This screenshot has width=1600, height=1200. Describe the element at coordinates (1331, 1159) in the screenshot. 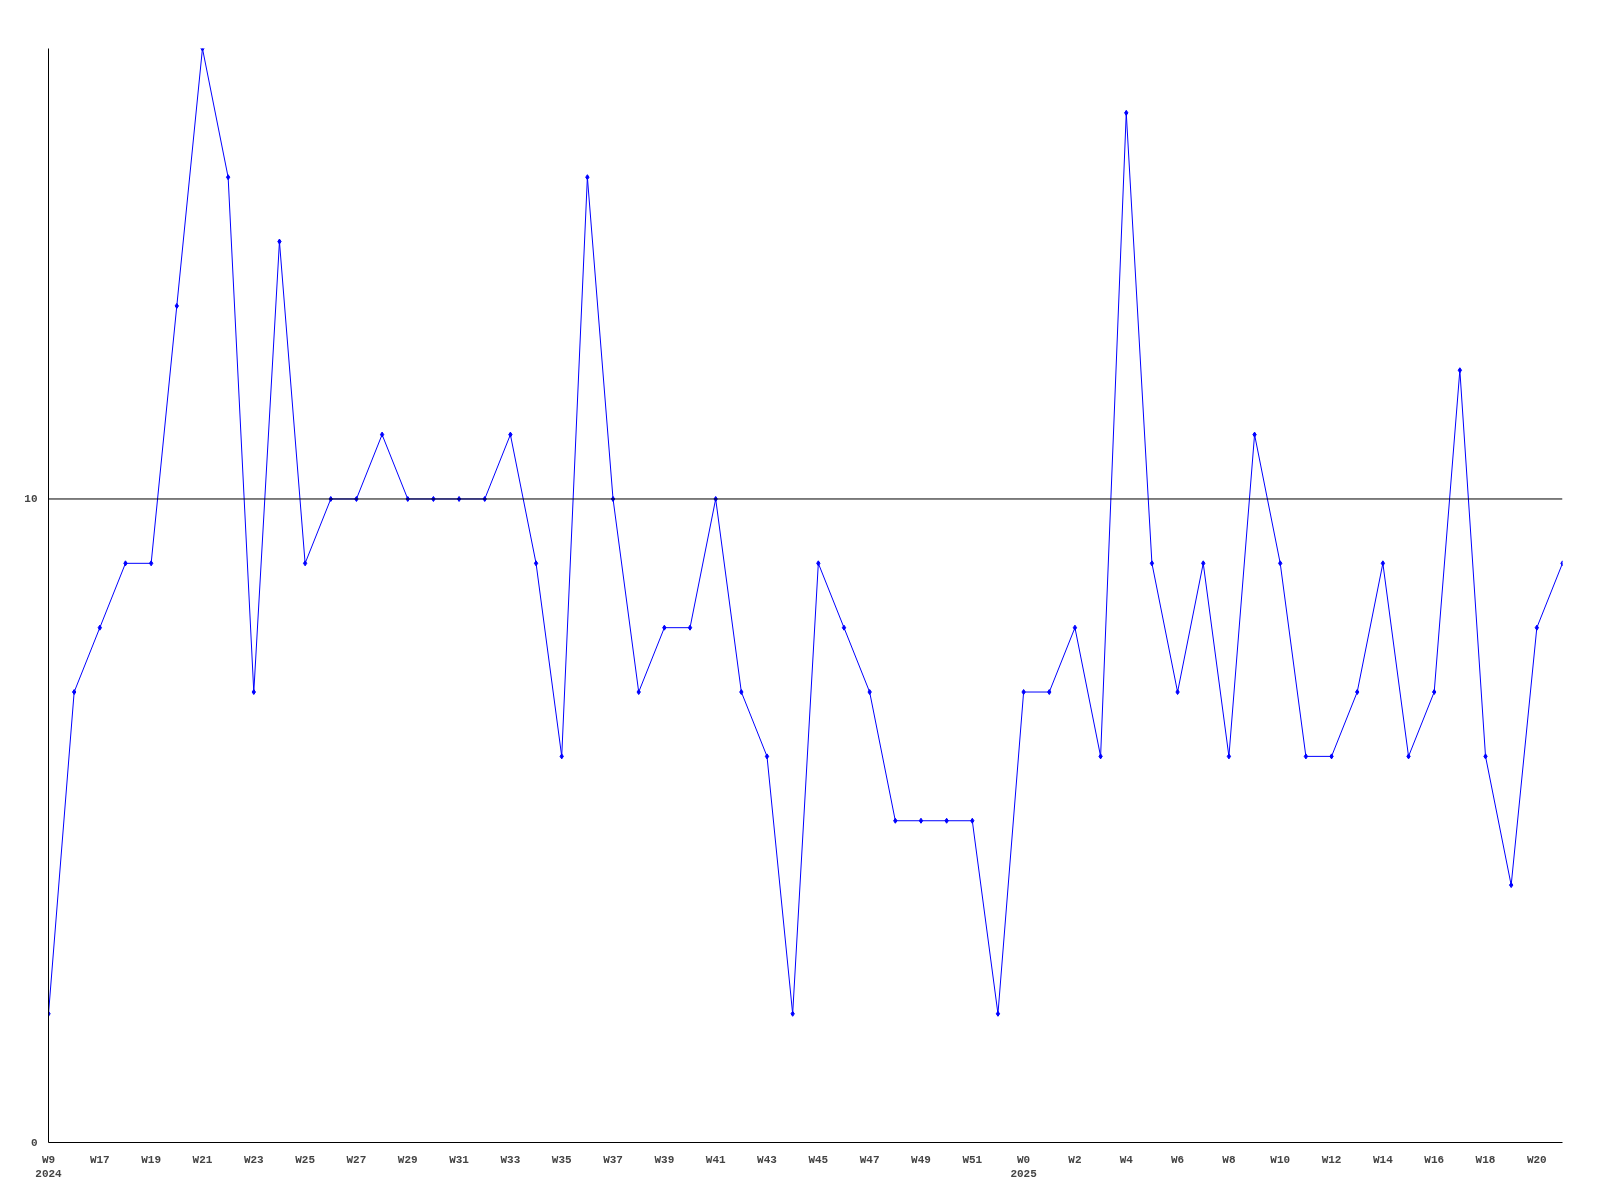

I see `x-tick-label: W12` at that location.